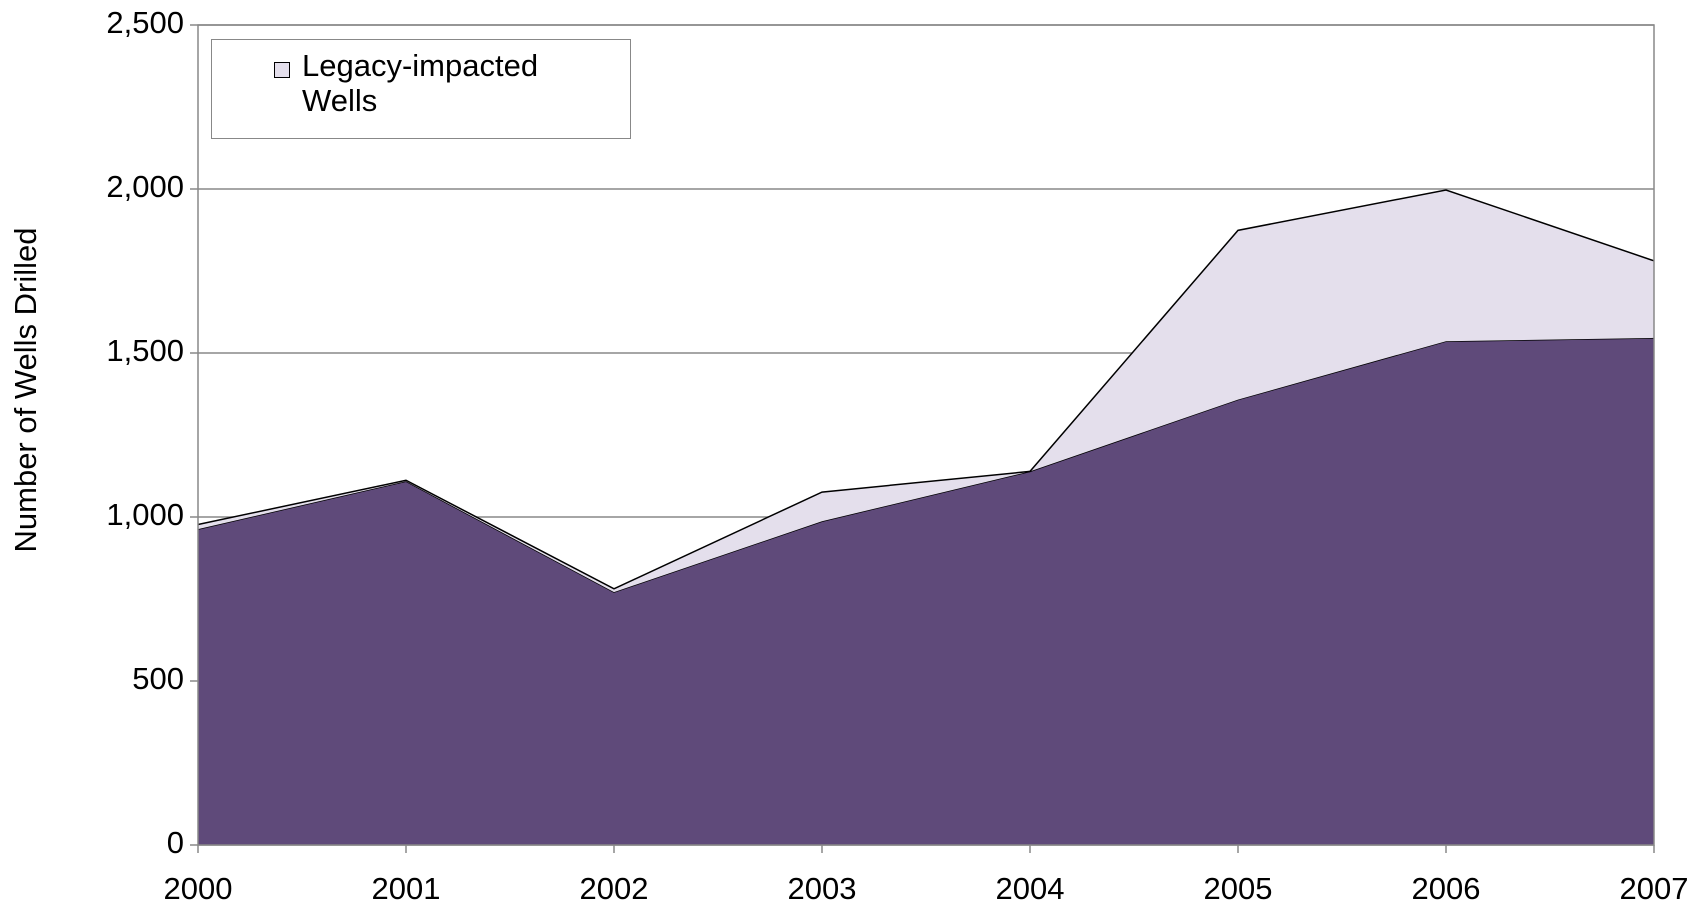 Image resolution: width=1703 pixels, height=907 pixels. Describe the element at coordinates (198, 888) in the screenshot. I see `x-tick-label: 2000` at that location.